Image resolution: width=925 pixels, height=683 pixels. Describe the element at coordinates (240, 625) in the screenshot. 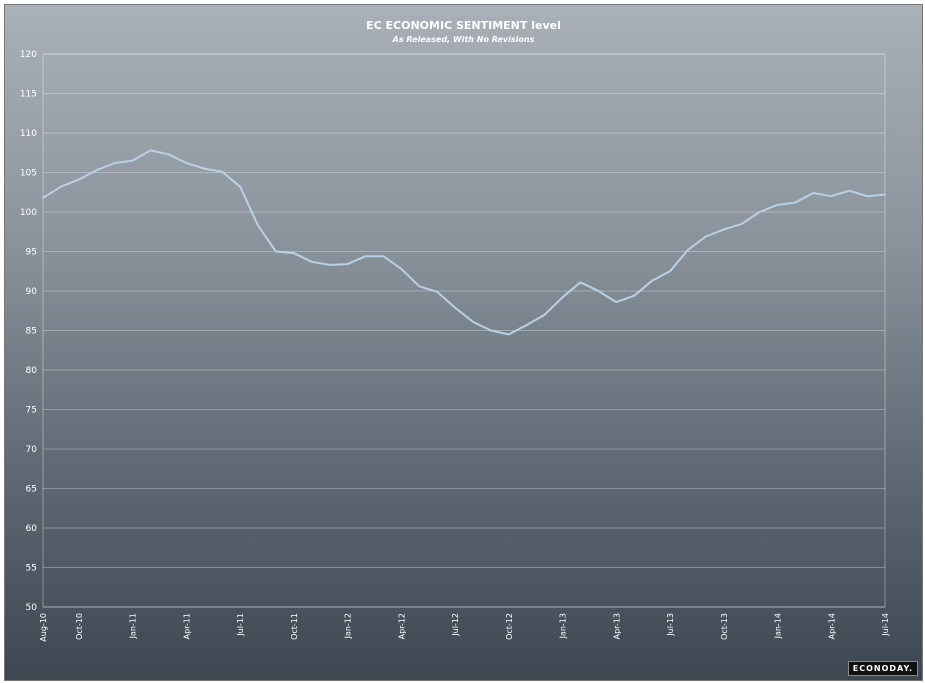

I see `x-tick-label: Jul-11` at that location.